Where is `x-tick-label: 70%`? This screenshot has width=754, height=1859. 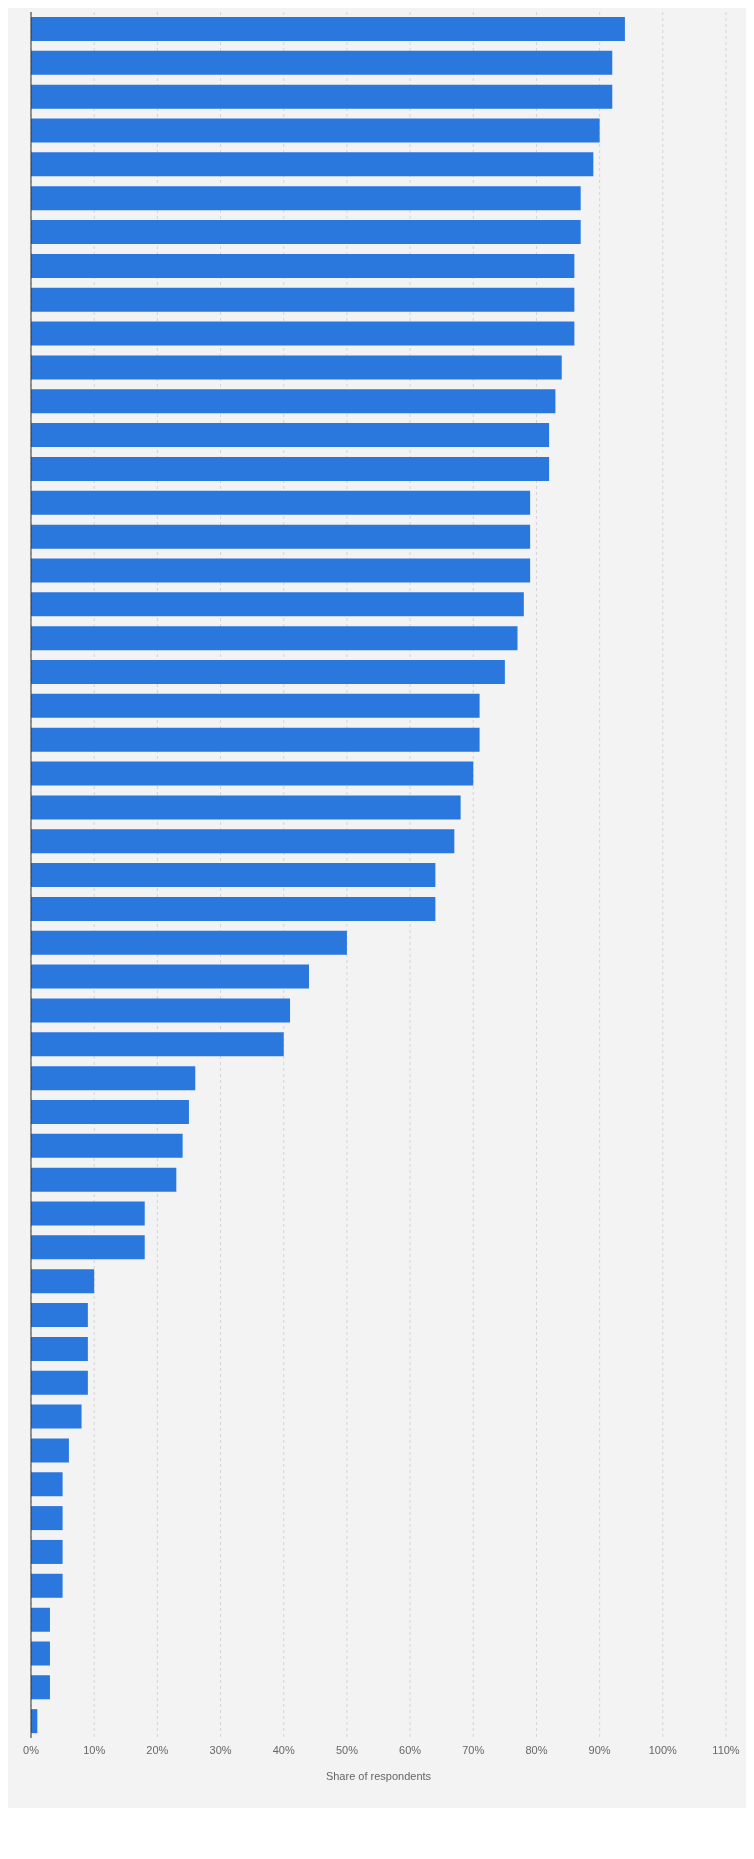
x-tick-label: 70% is located at coordinates (473, 1749).